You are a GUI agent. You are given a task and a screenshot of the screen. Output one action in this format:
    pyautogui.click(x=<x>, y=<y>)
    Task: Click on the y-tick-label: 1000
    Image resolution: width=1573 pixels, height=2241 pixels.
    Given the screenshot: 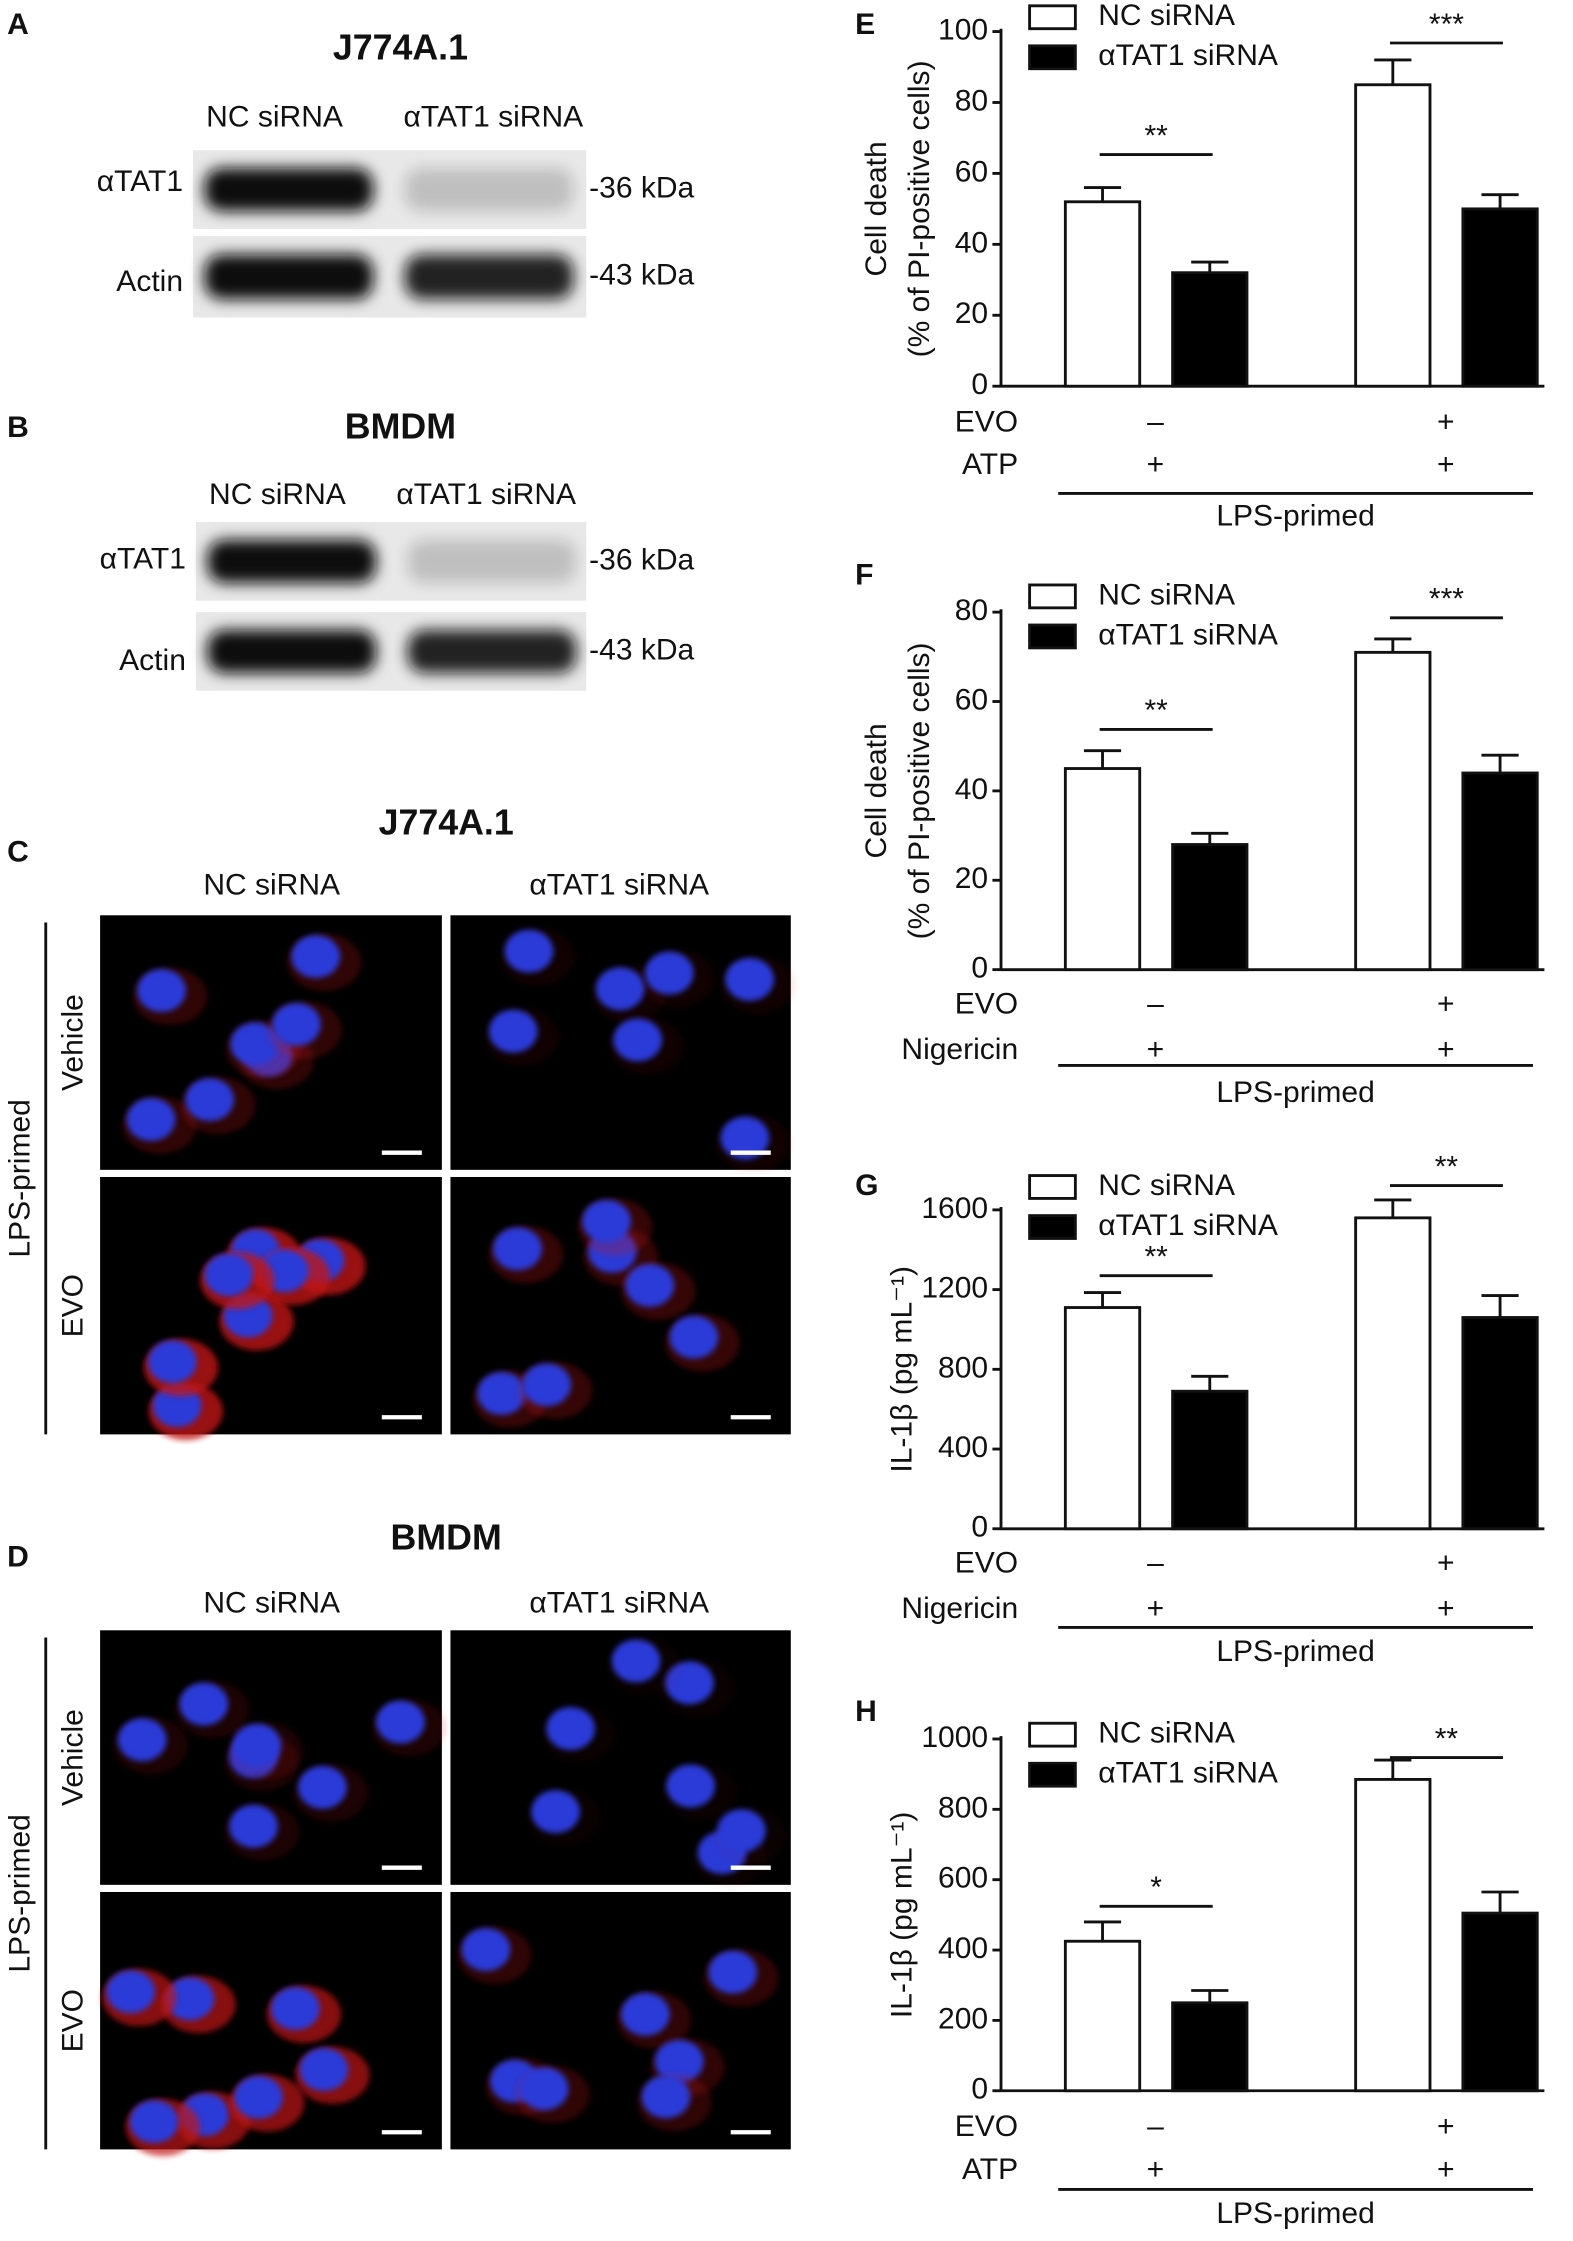 What is the action you would take?
    pyautogui.click(x=954, y=1737)
    